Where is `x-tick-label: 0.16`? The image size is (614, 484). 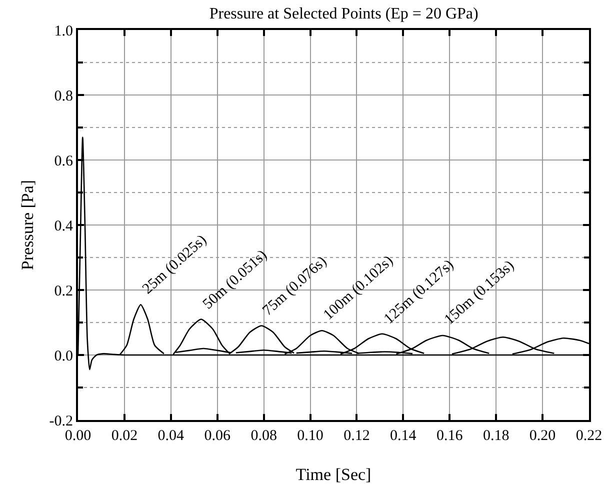
x-tick-label: 0.16 is located at coordinates (450, 436).